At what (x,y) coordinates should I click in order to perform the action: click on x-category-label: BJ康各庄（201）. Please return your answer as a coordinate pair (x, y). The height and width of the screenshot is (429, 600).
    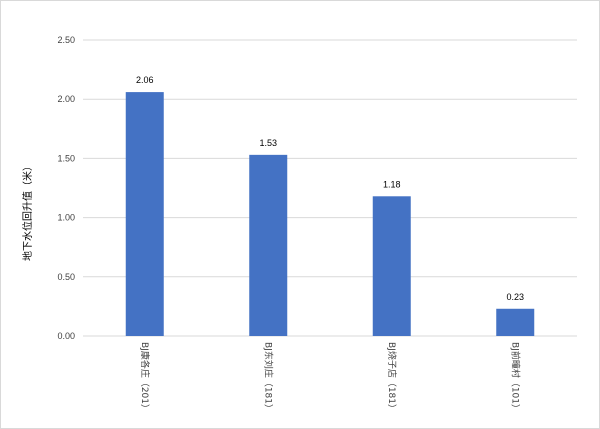
    Looking at the image, I should click on (145, 377).